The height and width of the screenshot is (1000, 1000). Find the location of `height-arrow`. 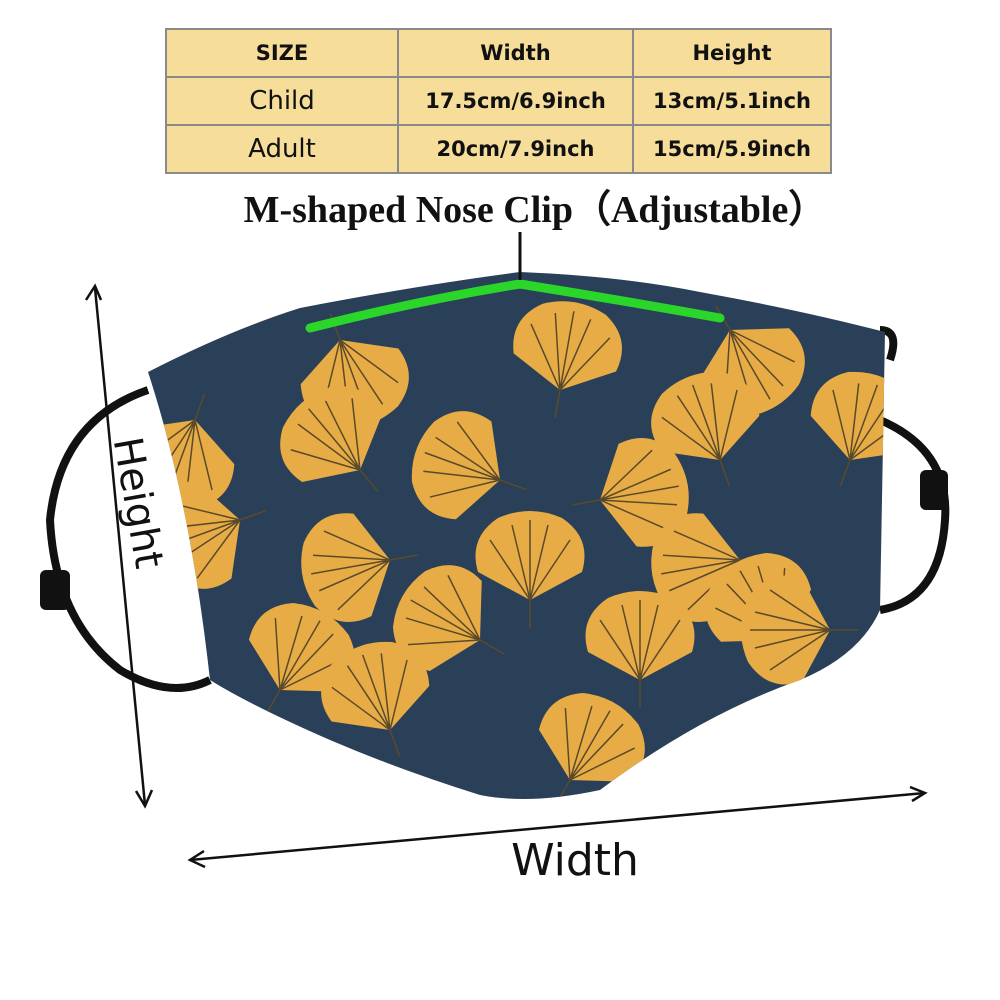

height-arrow is located at coordinates (119, 546).